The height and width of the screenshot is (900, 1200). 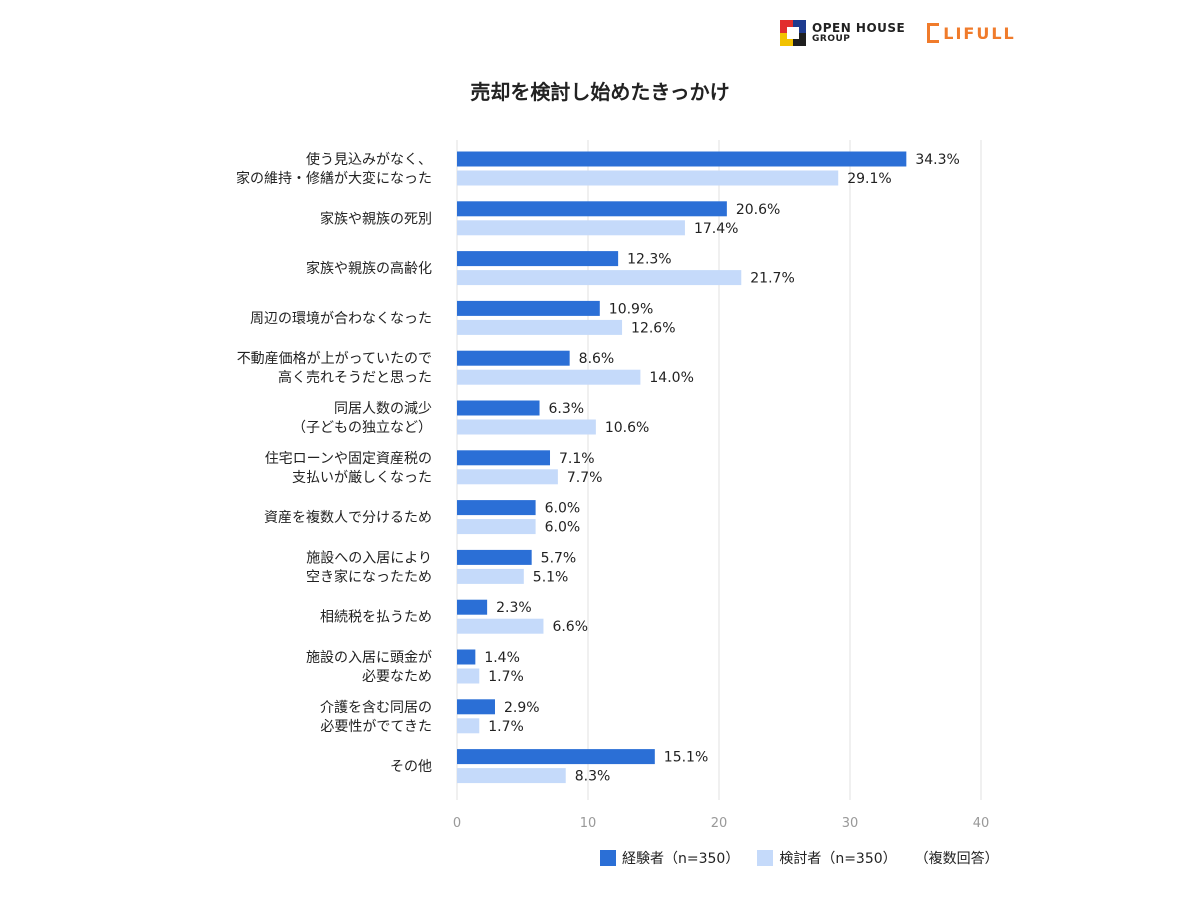 I want to click on open-house-name: OPEN HOUSE, so click(x=859, y=28).